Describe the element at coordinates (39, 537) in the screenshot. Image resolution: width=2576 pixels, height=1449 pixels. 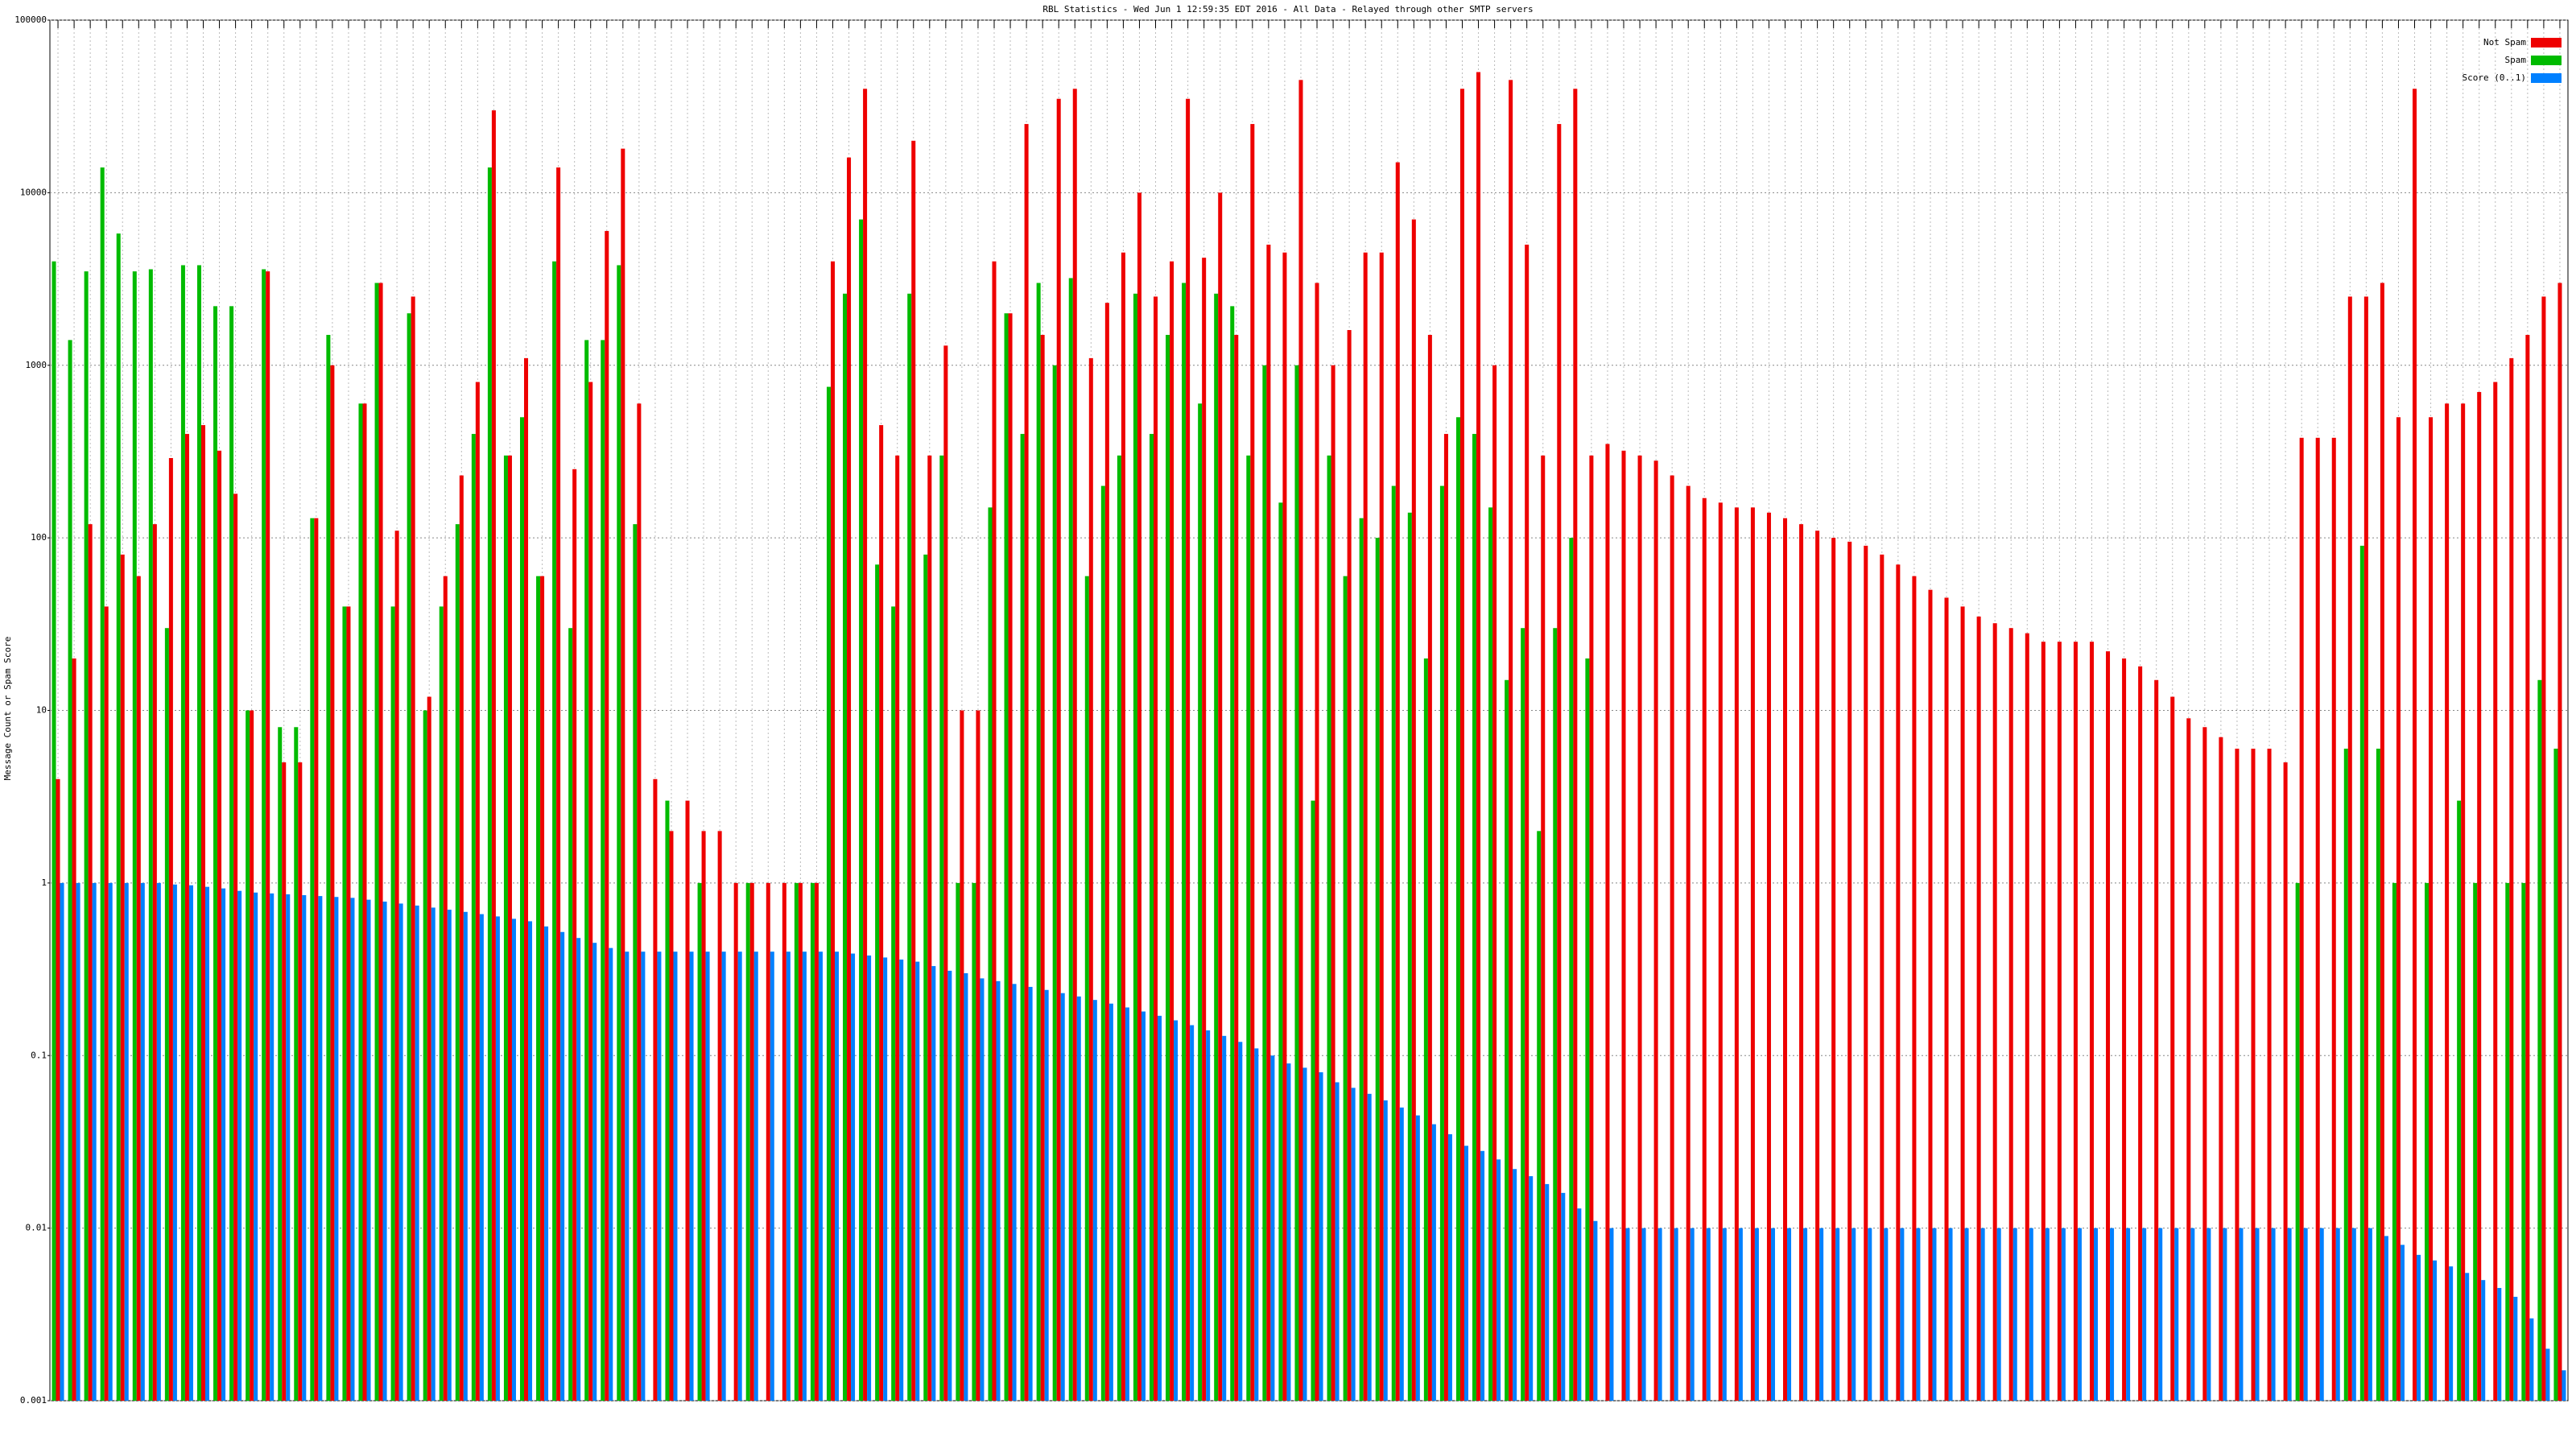
I see `y-tick-label: 100` at that location.